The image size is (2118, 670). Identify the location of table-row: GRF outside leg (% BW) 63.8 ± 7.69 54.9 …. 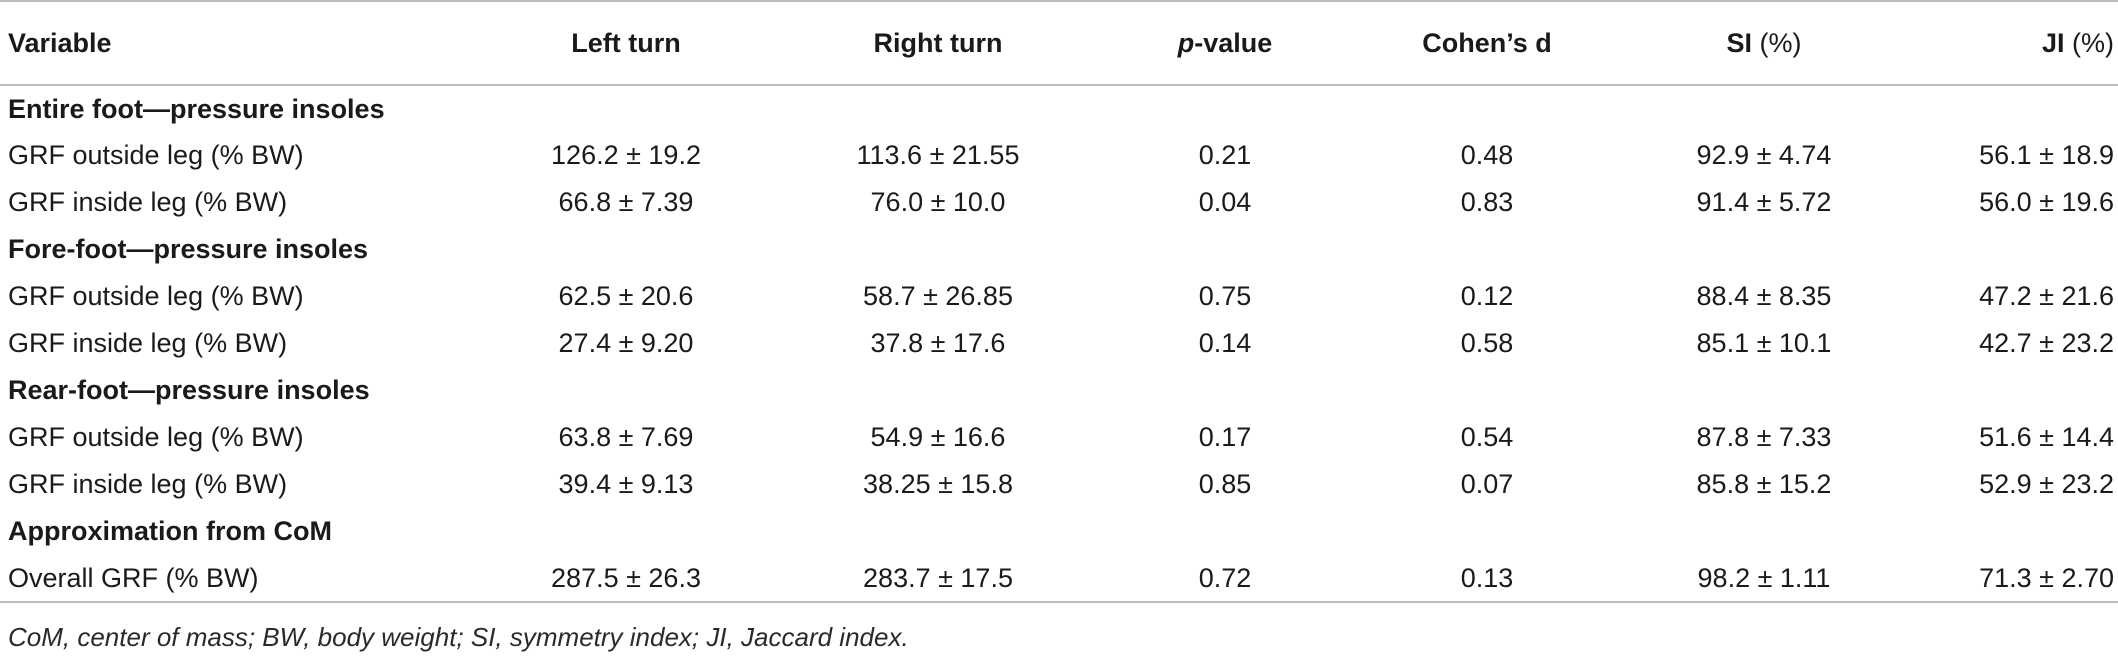
(1059, 437).